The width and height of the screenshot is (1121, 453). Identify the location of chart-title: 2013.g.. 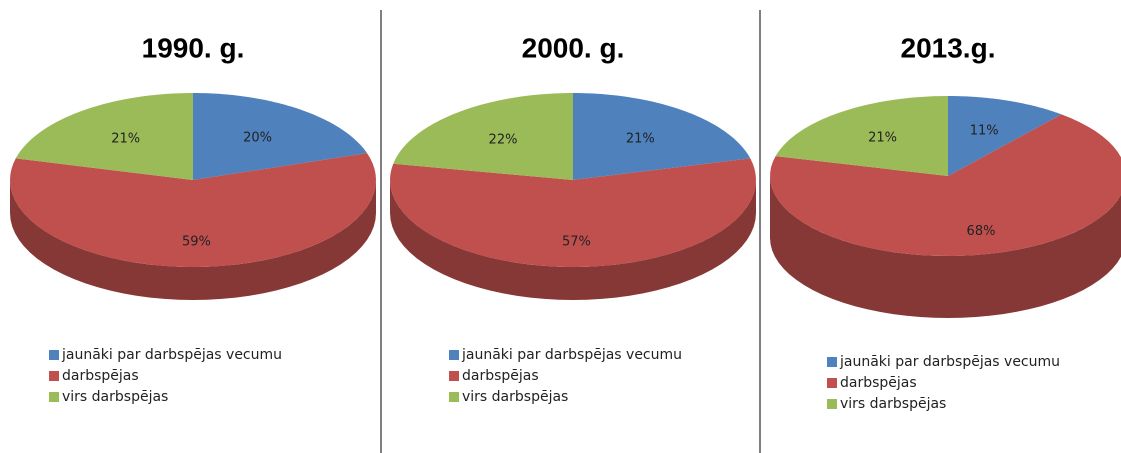
(948, 47).